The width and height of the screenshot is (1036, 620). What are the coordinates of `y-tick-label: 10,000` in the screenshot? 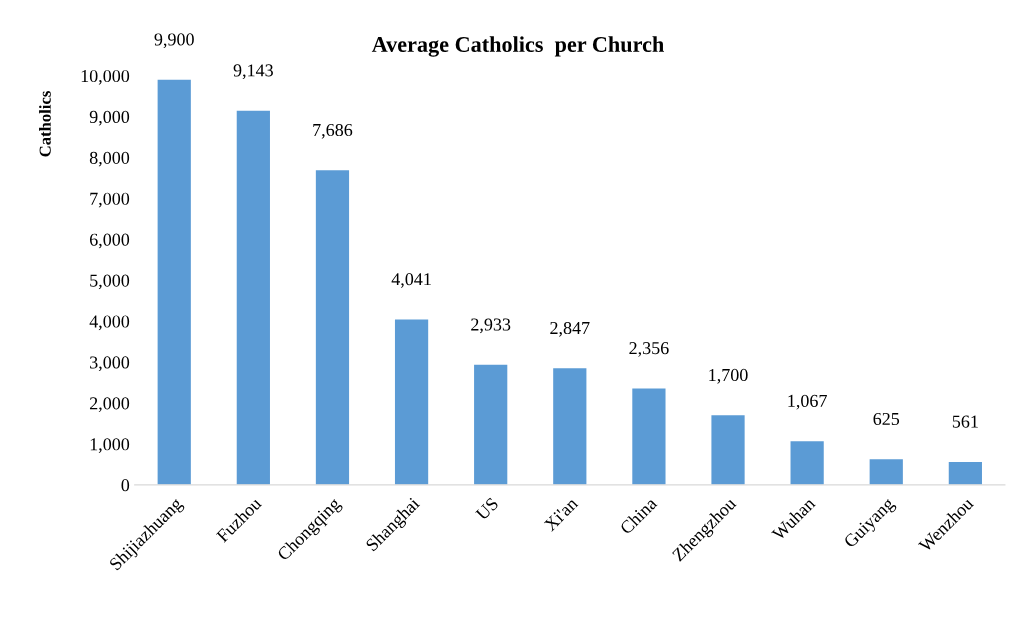 It's located at (105, 77).